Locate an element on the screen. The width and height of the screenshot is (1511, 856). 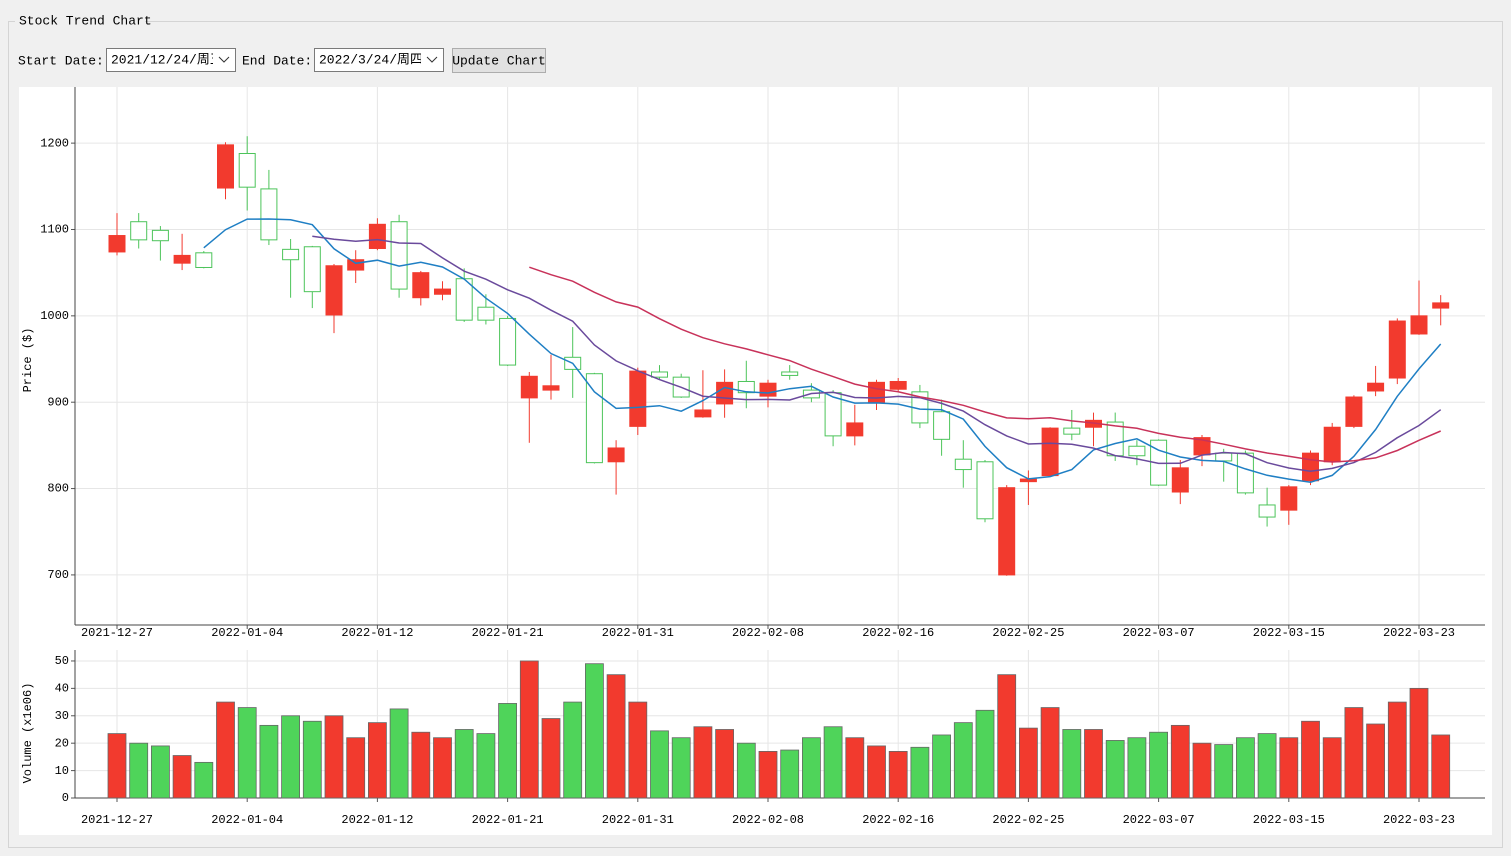
y-tick-label: 1200 is located at coordinates (54, 143).